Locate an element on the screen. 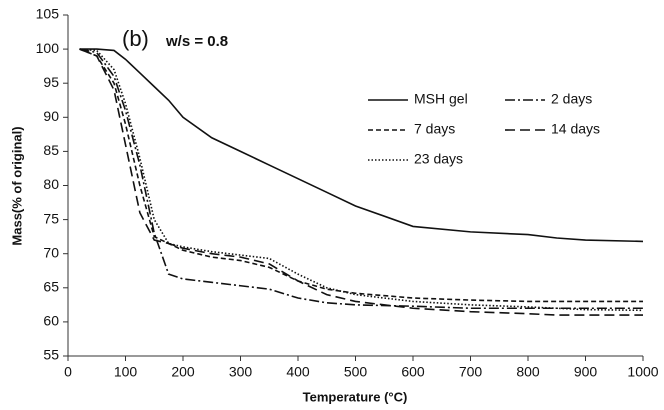 The image size is (664, 410). annotation: w/s = 0.8 is located at coordinates (196, 41).